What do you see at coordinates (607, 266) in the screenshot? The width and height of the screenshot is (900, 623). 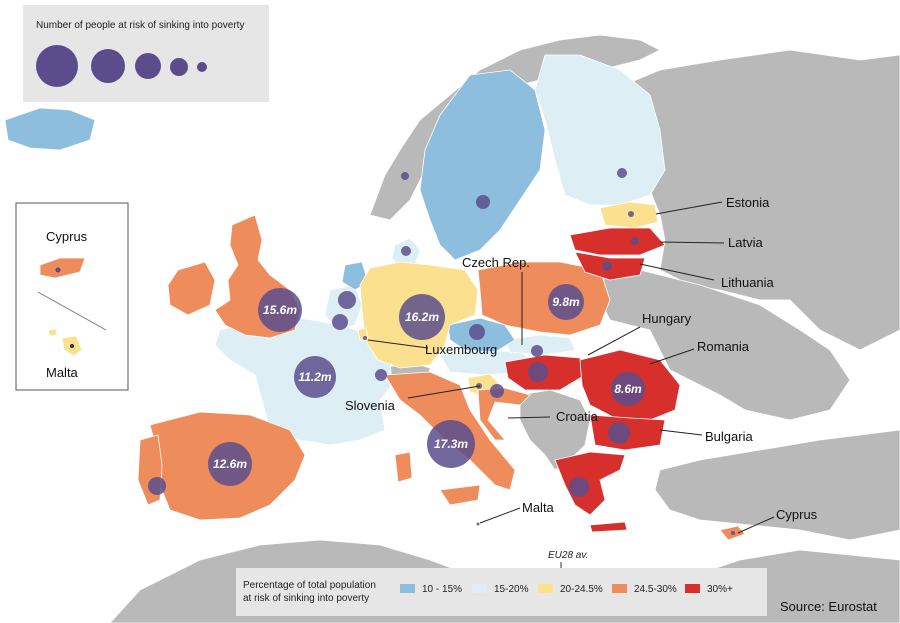 I see `bubble-lithuania` at bounding box center [607, 266].